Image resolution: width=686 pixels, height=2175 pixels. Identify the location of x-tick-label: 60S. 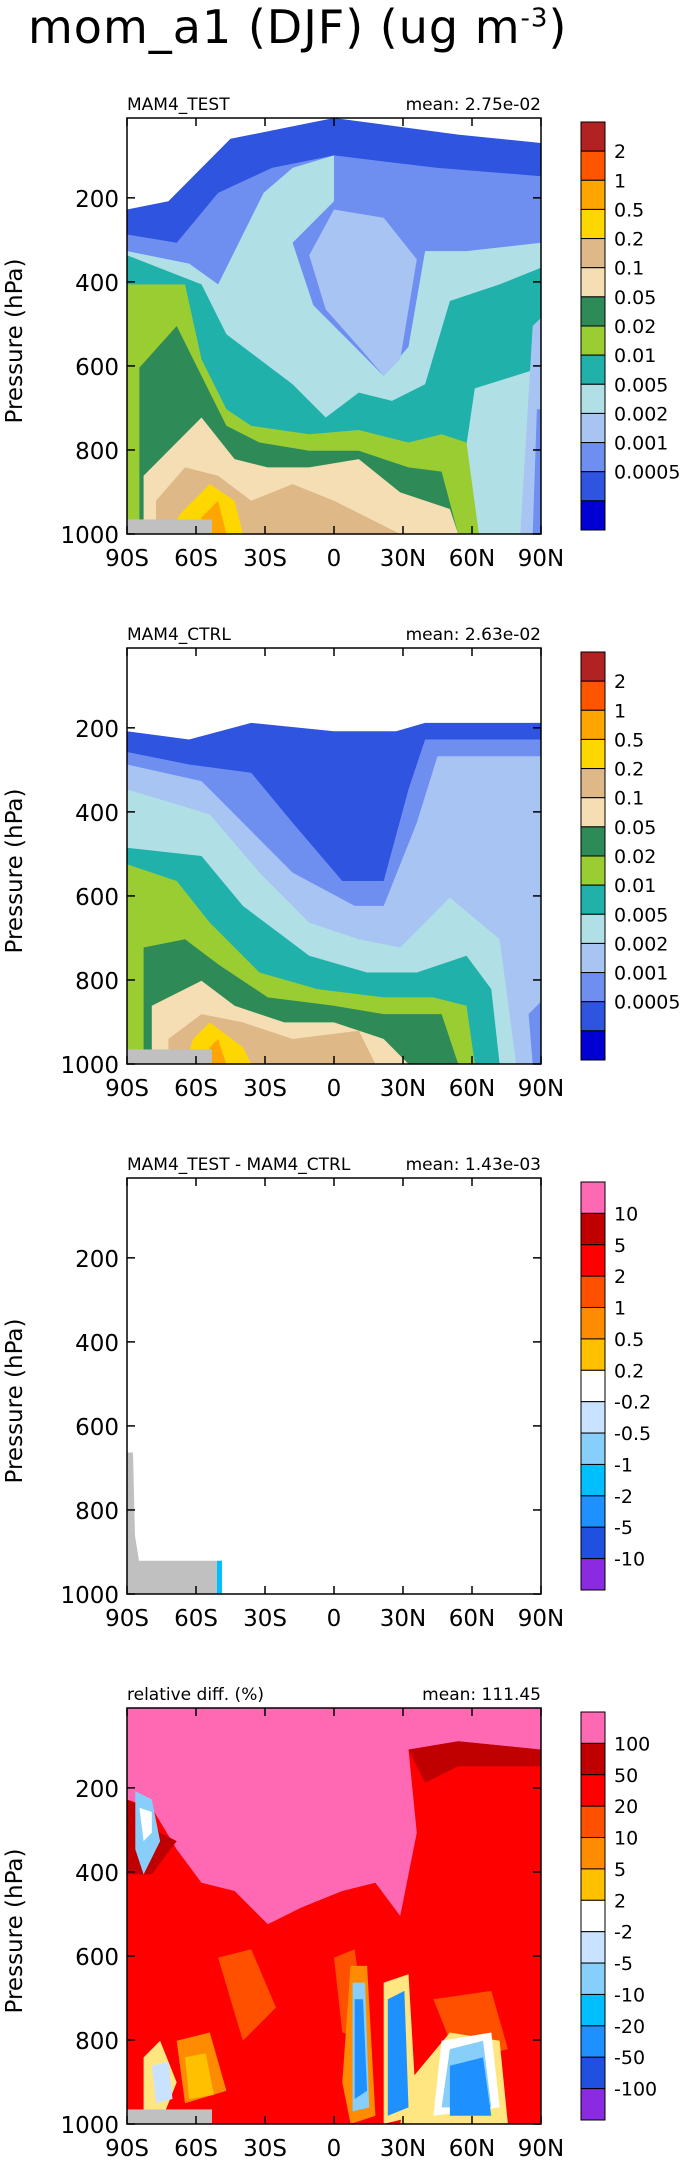
(196, 2149).